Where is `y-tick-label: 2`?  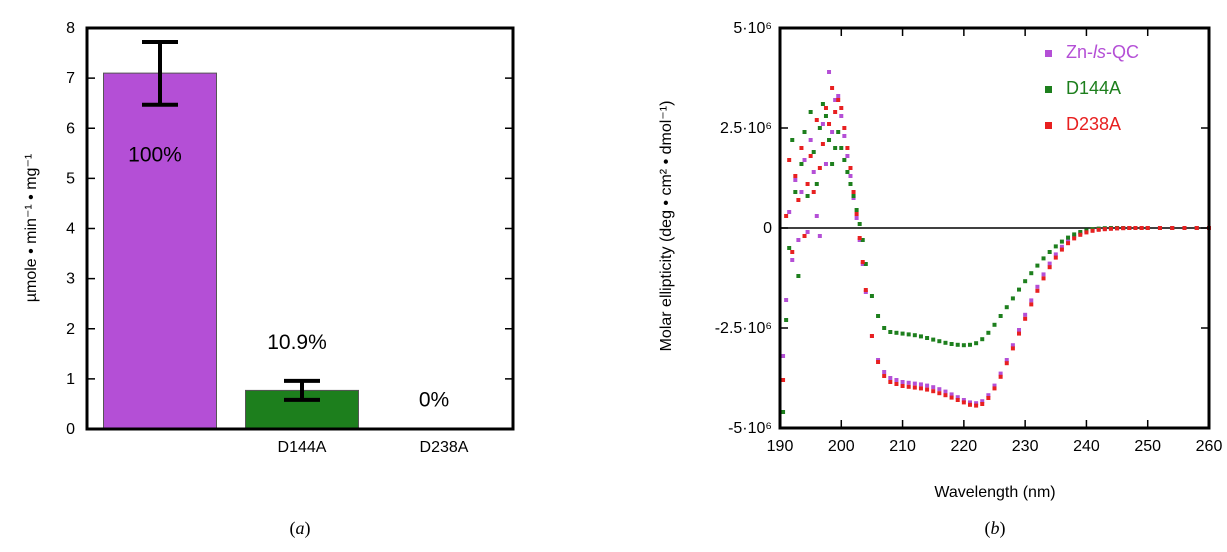
y-tick-label: 2 is located at coordinates (70, 329).